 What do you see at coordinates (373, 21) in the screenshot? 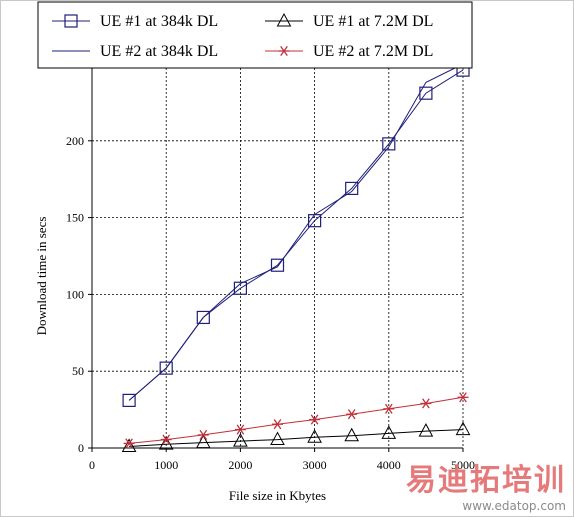
I see `legend-label: UE #1 at 7.2M DL` at bounding box center [373, 21].